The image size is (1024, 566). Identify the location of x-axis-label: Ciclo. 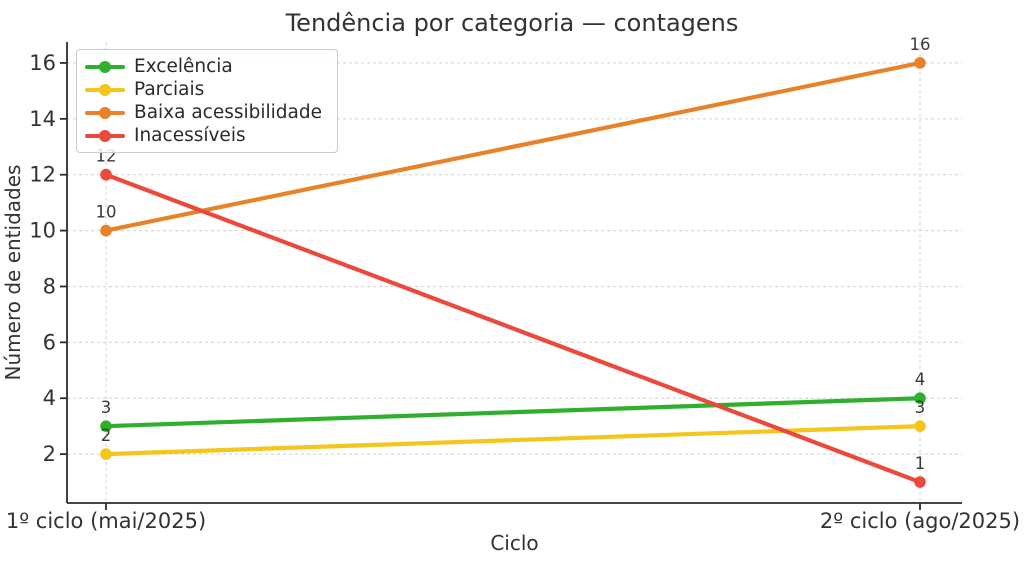
(514, 543).